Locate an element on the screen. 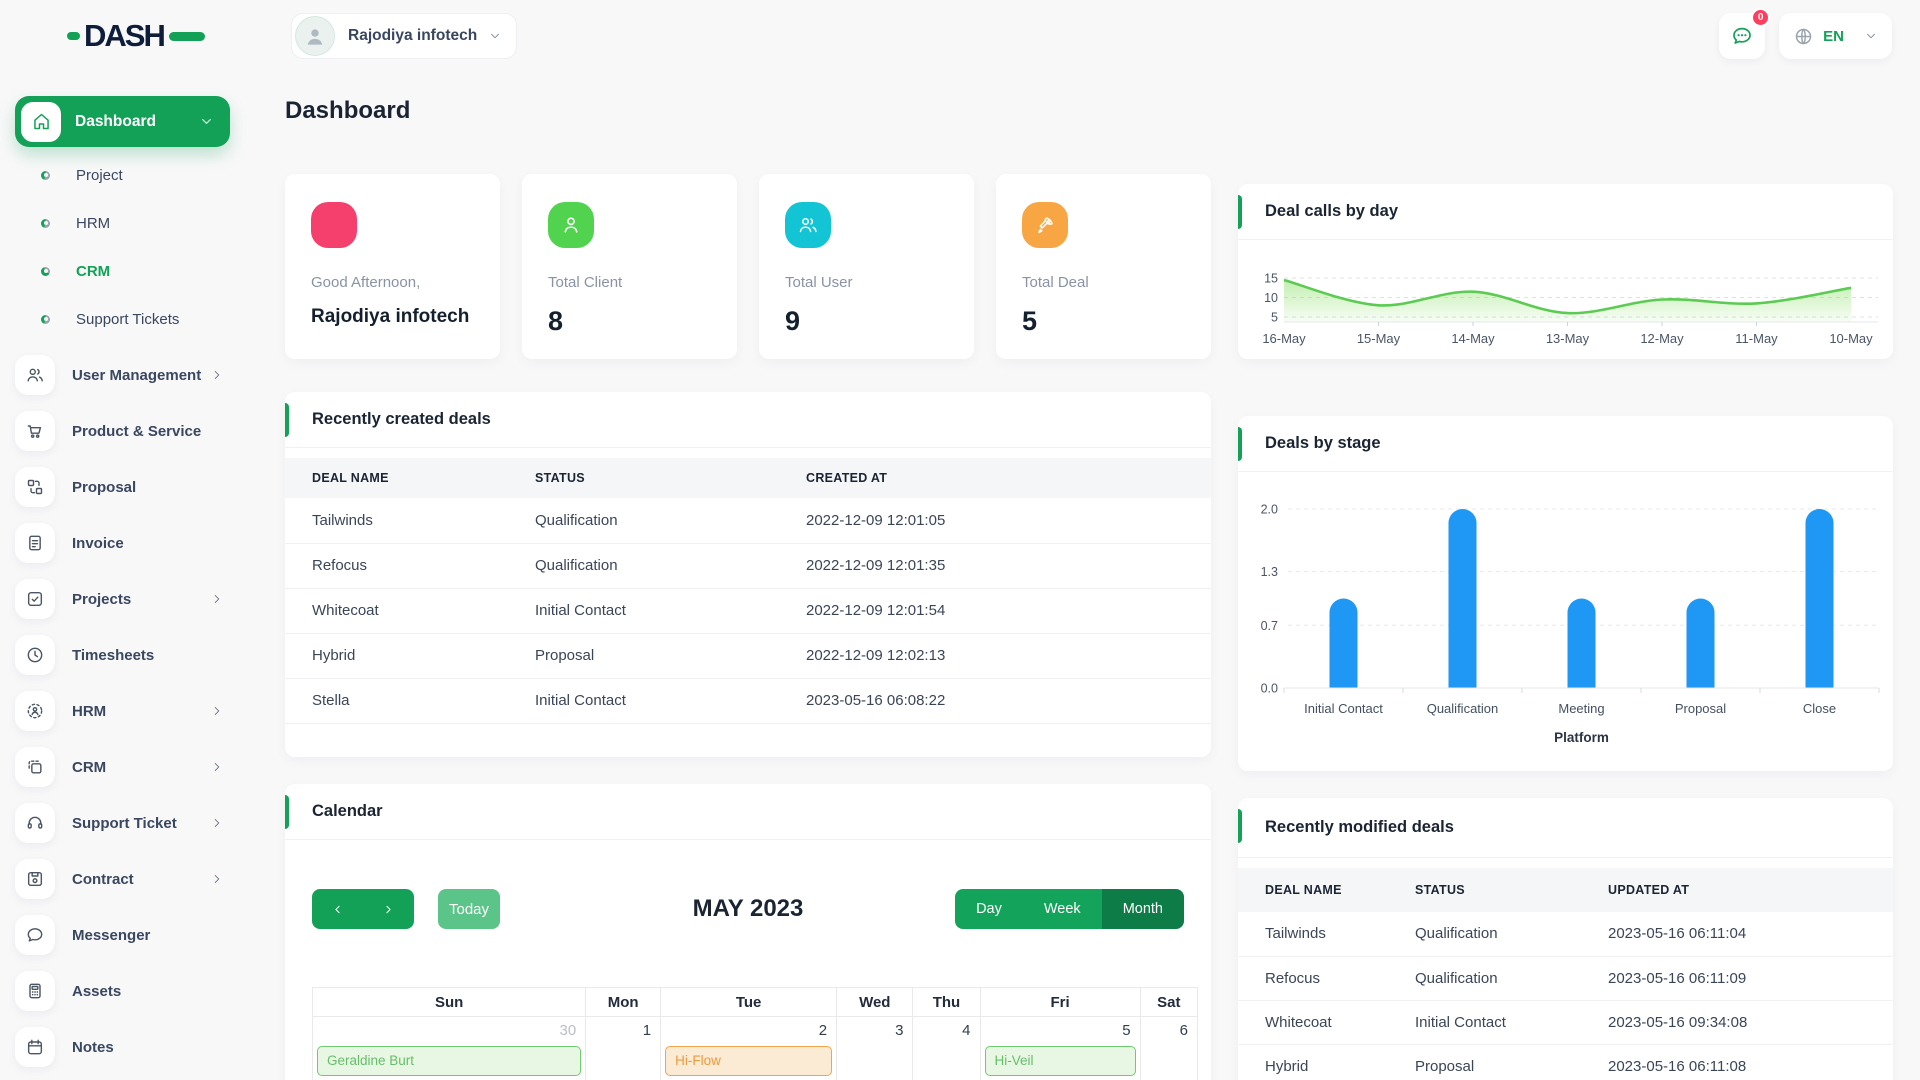 The image size is (1920, 1080). day-number: 30 is located at coordinates (568, 1030).